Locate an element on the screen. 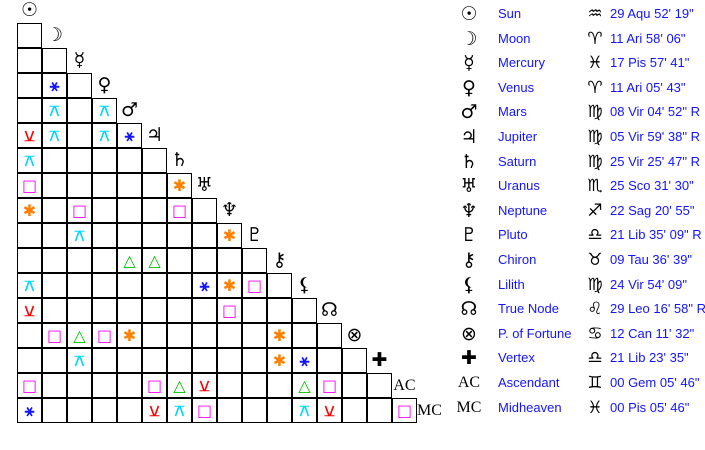 The width and height of the screenshot is (705, 450). sagittarius-sign: ♐ is located at coordinates (595, 210).